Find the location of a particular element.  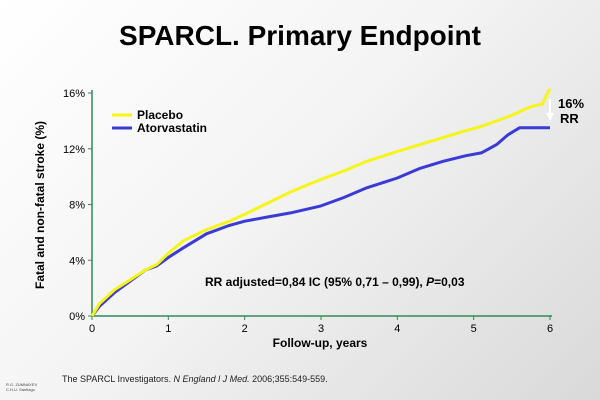

rr-annotation-p: P is located at coordinates (430, 282).